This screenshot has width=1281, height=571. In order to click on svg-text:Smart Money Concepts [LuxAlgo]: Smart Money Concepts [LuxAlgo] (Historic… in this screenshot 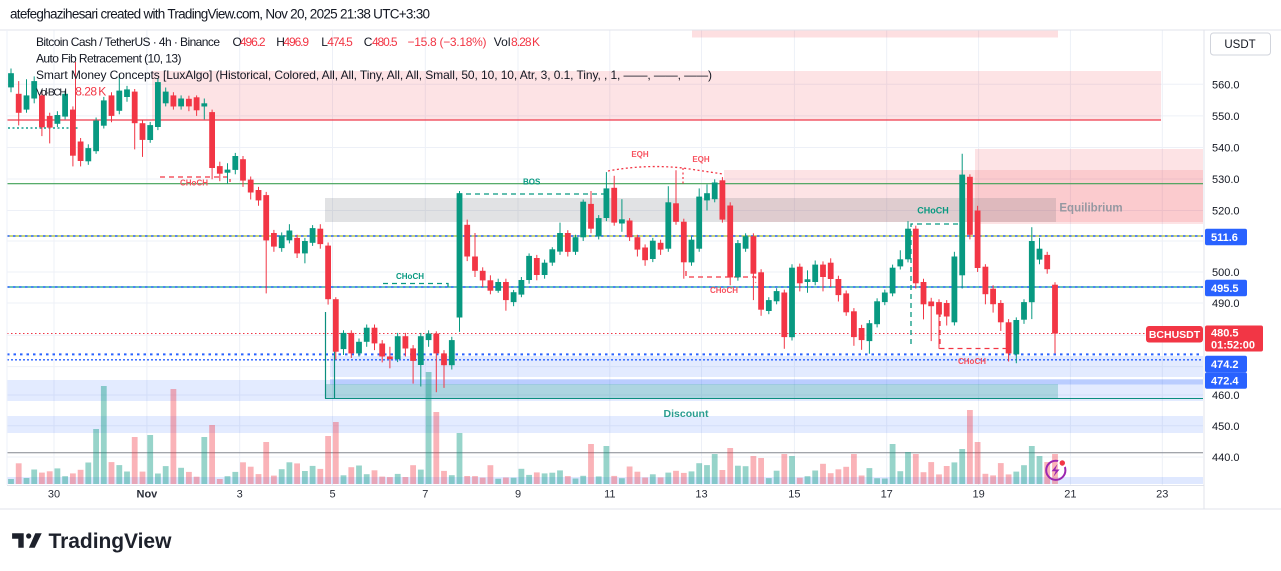, I will do `click(374, 75)`.